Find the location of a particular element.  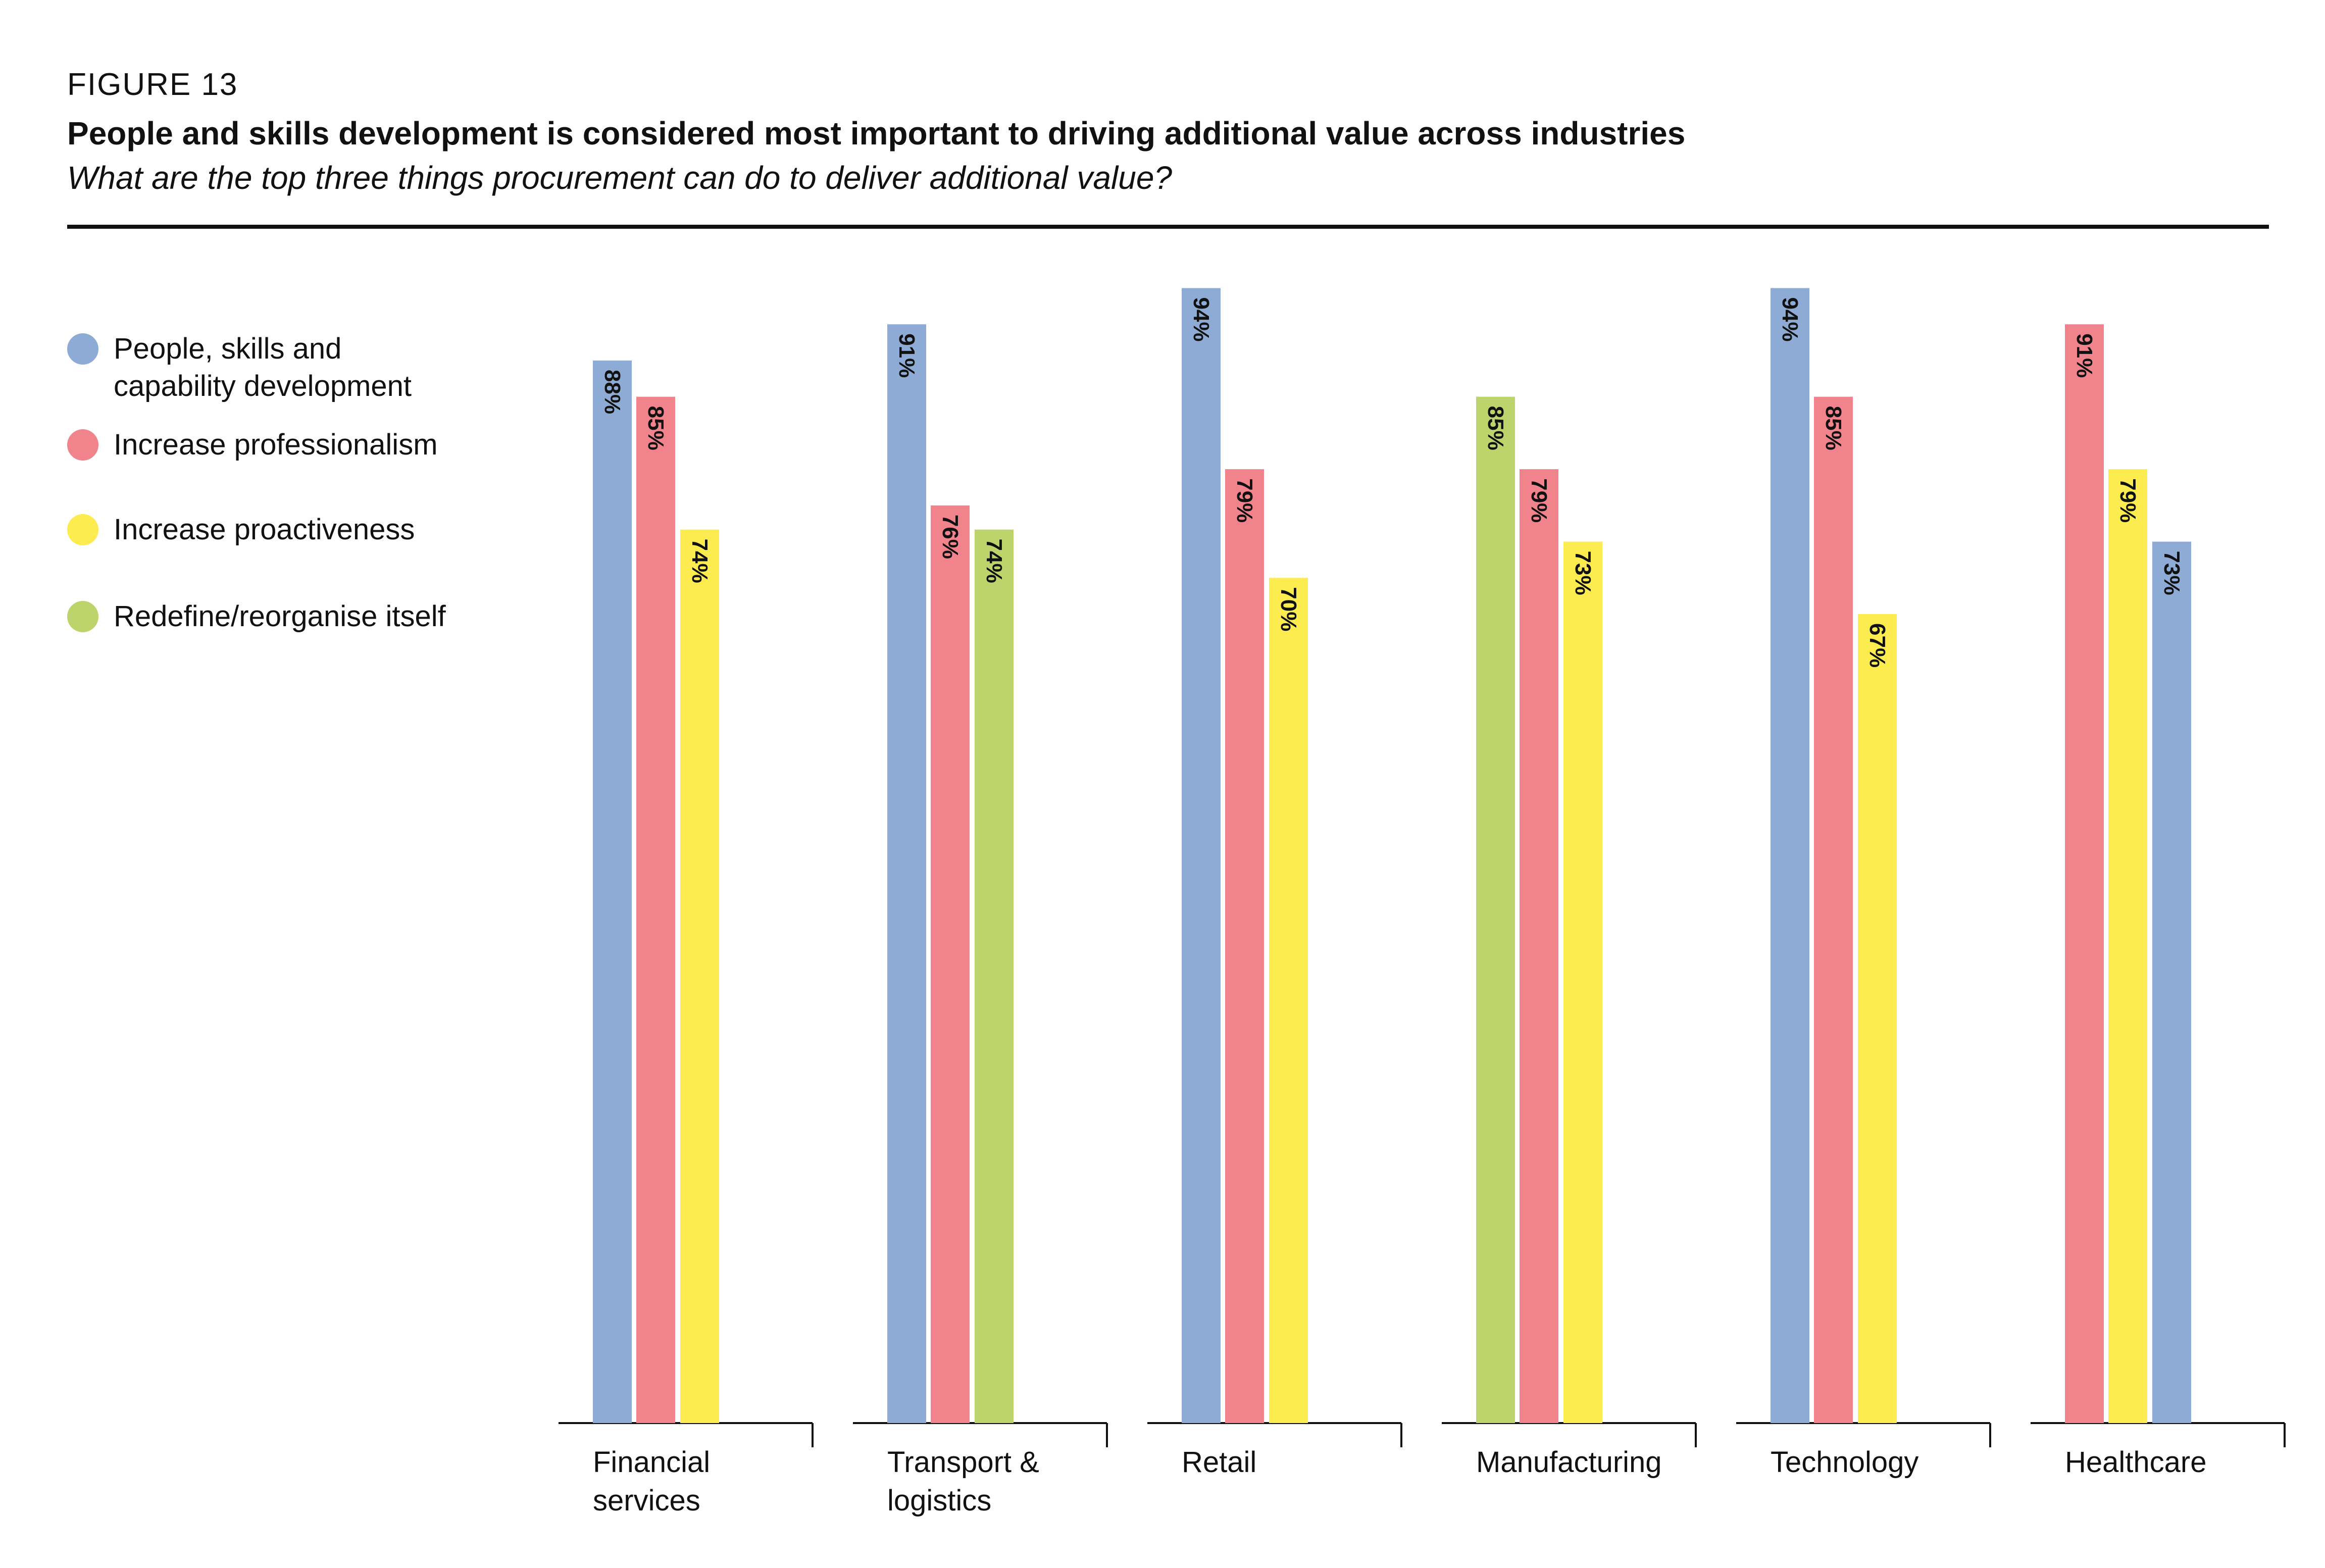

title-divider is located at coordinates (1168, 227).